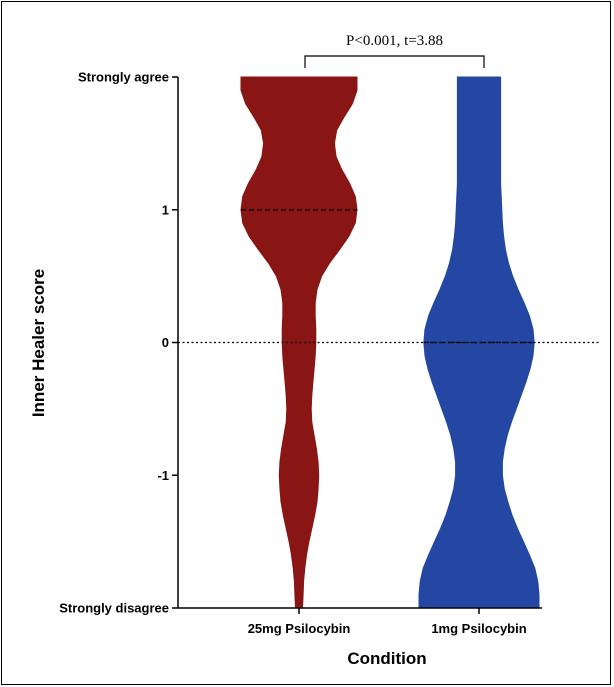  What do you see at coordinates (394, 41) in the screenshot?
I see `significance-annotation: P<0.001, t=3.88` at bounding box center [394, 41].